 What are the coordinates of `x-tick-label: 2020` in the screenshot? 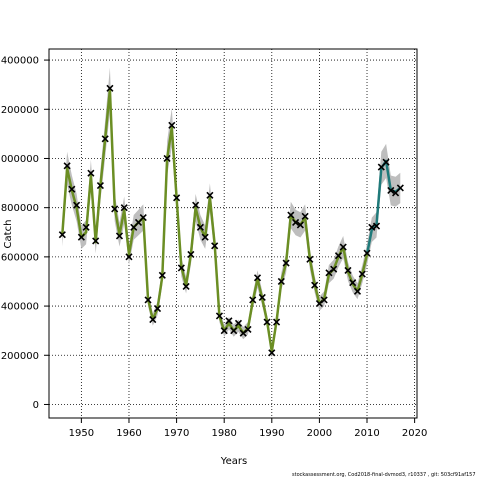 It's located at (414, 433).